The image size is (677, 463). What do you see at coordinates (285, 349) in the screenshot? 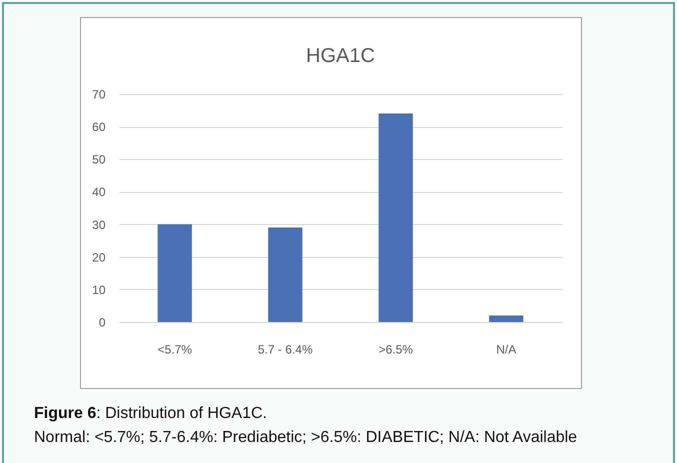
I see `x-tick-label: 5.7 - 6.4%` at bounding box center [285, 349].